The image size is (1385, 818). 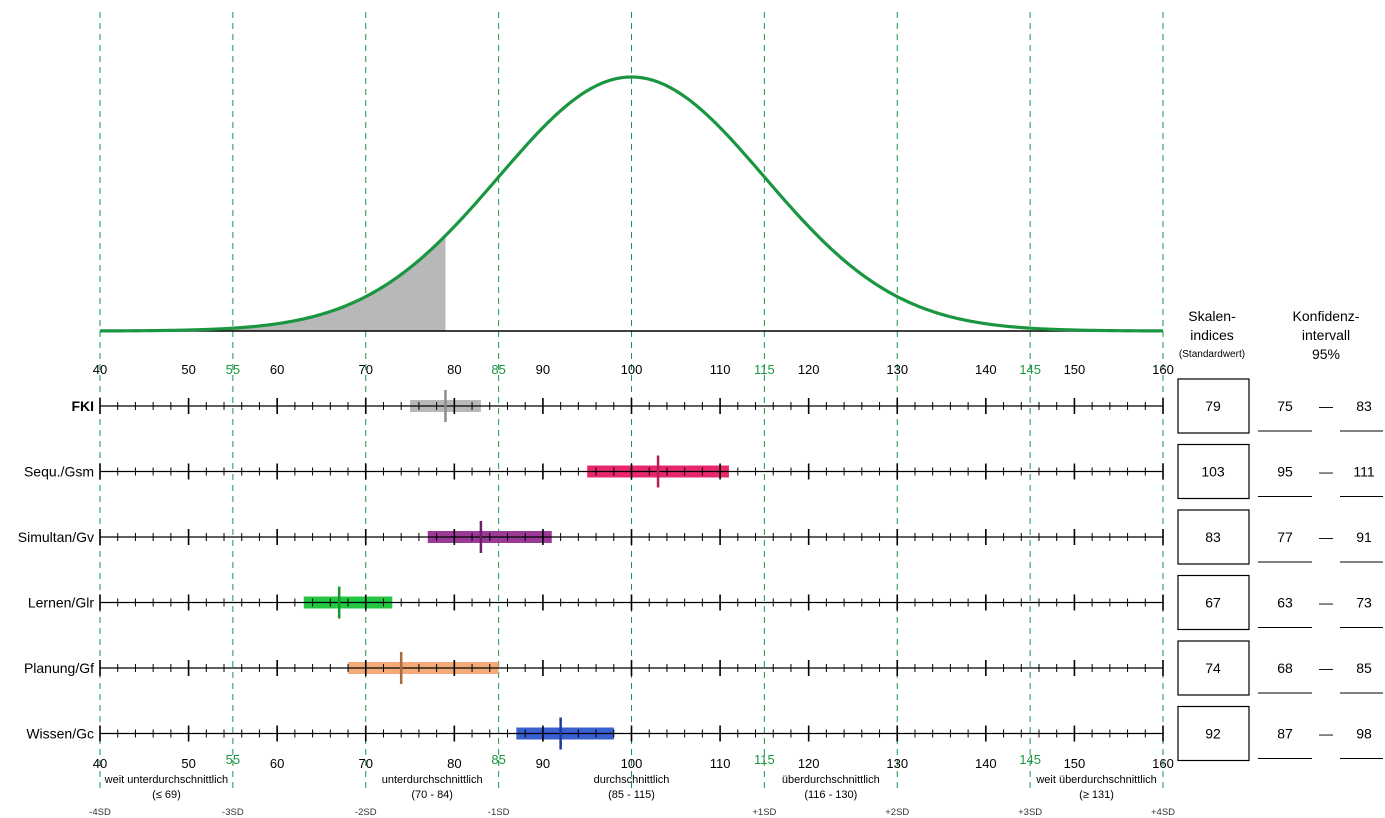 I want to click on row-label: Lernen/Glr, so click(x=61, y=603).